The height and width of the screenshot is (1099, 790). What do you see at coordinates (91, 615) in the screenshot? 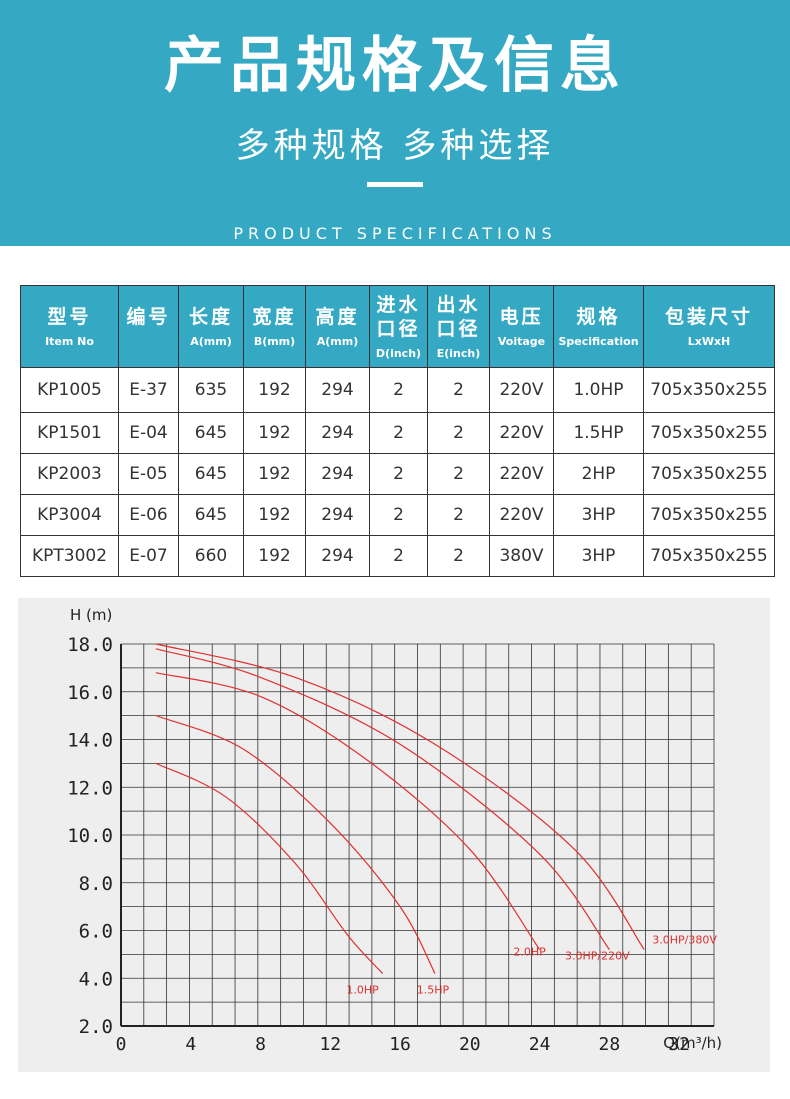
I see `y-axis-label: H (m)` at bounding box center [91, 615].